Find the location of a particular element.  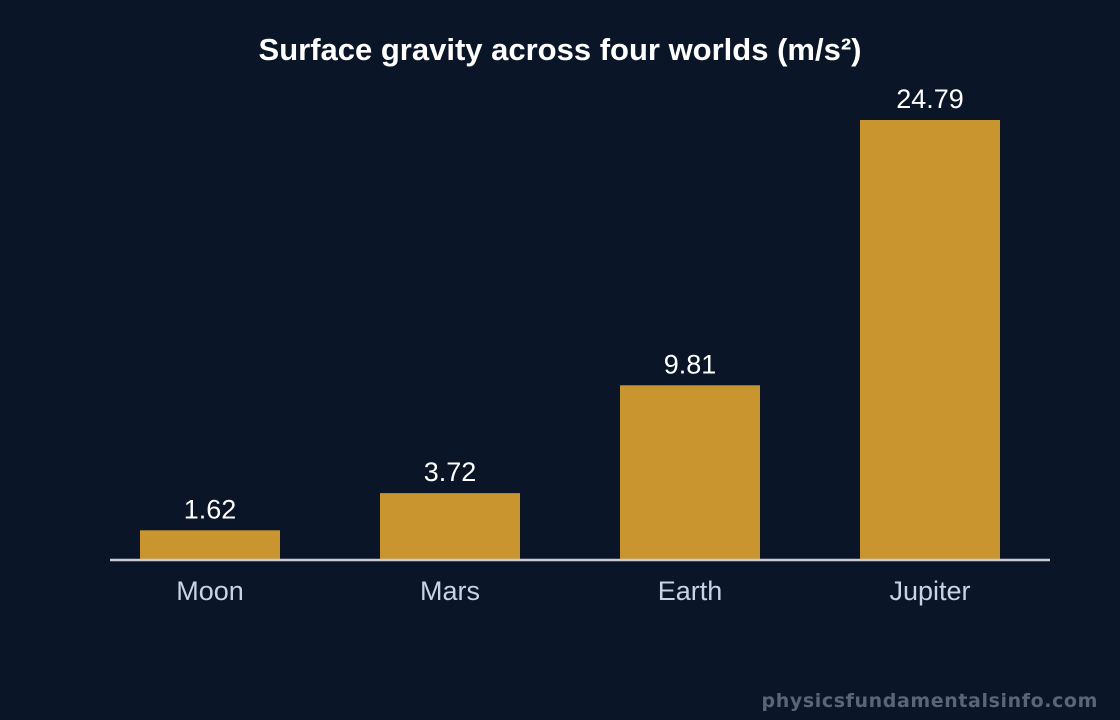

category-label-jupiter: Jupiter is located at coordinates (929, 591).